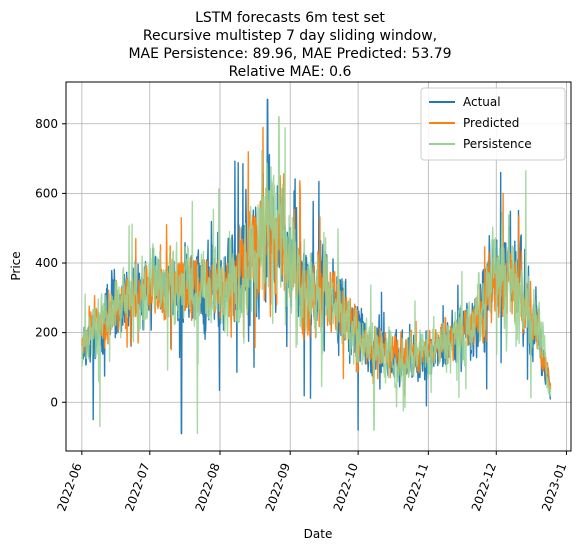  What do you see at coordinates (278, 487) in the screenshot?
I see `x-tick-label: 2022-09` at bounding box center [278, 487].